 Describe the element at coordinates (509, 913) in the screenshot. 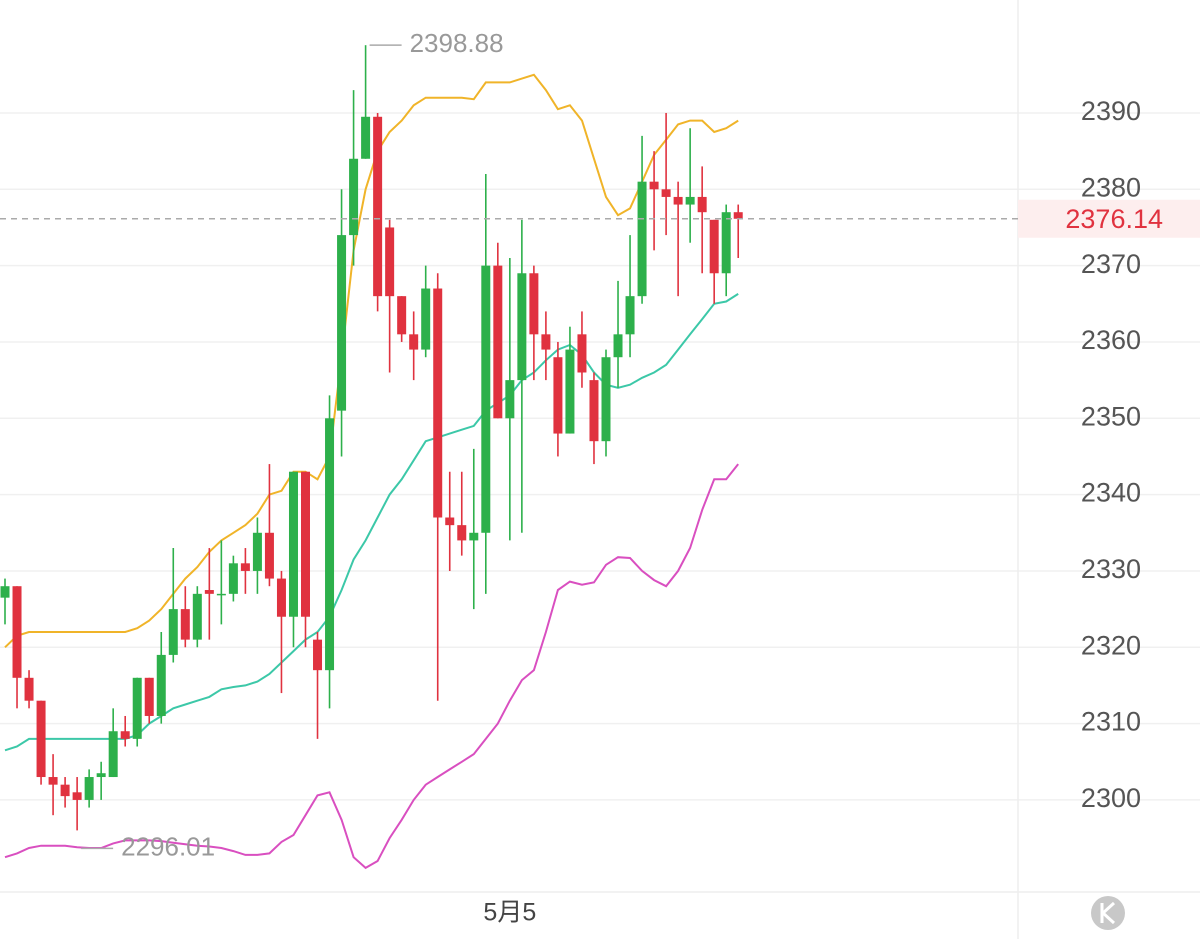

I see `x-tick-label: 5月5` at that location.